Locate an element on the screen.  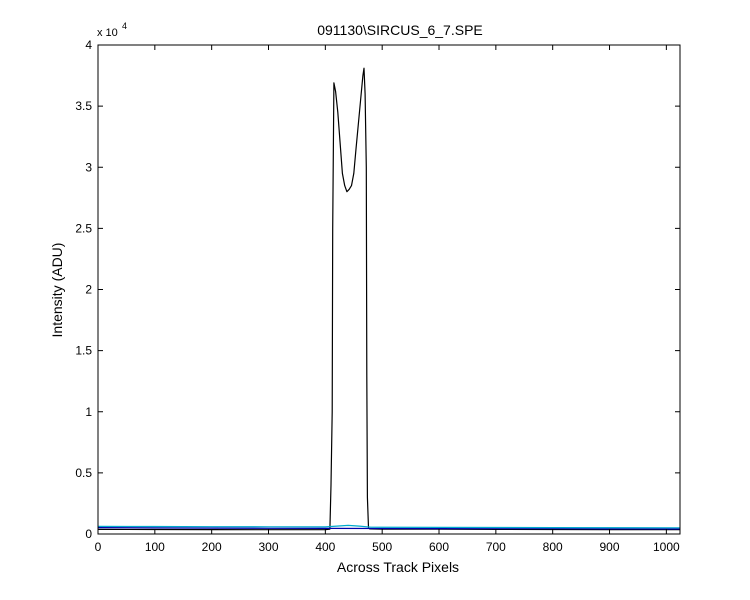
y-tick-label: 0.5 is located at coordinates (83, 473).